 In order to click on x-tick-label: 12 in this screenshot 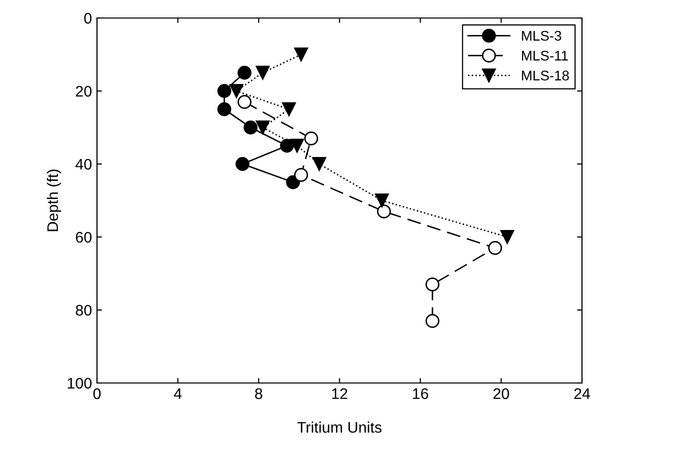, I will do `click(340, 393)`.